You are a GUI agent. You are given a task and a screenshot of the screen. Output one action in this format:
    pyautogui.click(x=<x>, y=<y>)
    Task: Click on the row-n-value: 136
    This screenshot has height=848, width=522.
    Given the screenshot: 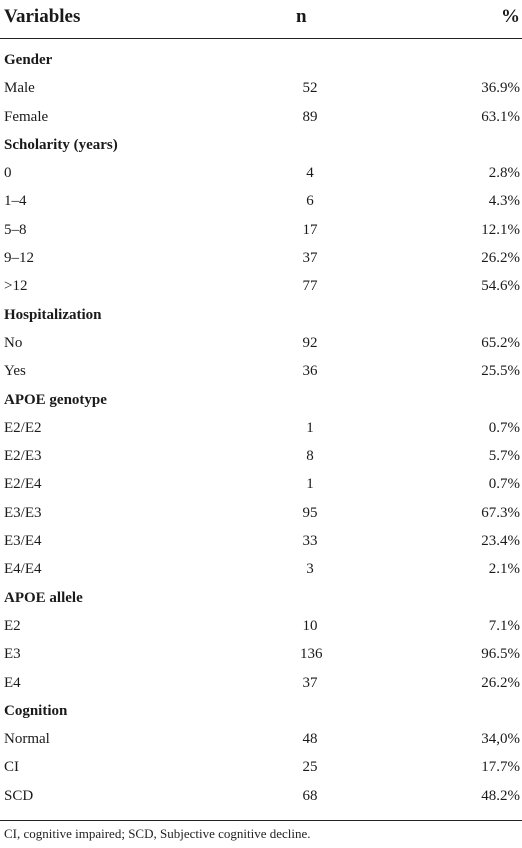 What is the action you would take?
    pyautogui.click(x=311, y=654)
    